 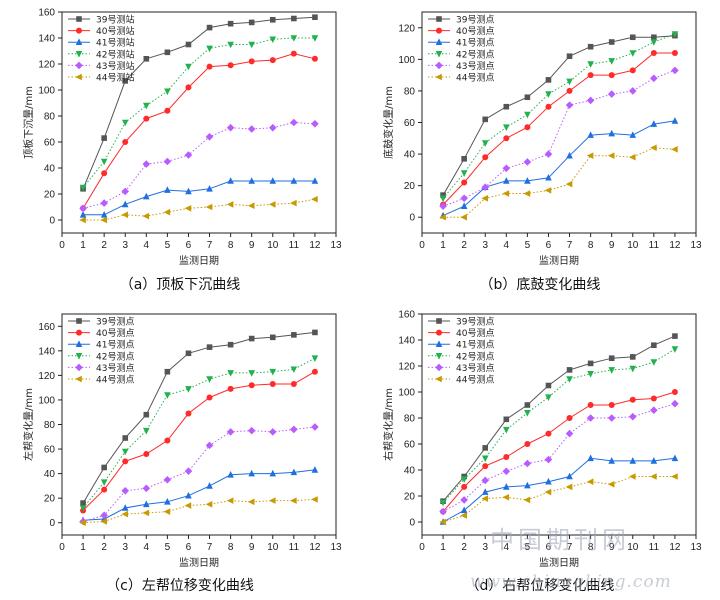 What do you see at coordinates (252, 547) in the screenshot?
I see `x-tick-label: 9` at bounding box center [252, 547].